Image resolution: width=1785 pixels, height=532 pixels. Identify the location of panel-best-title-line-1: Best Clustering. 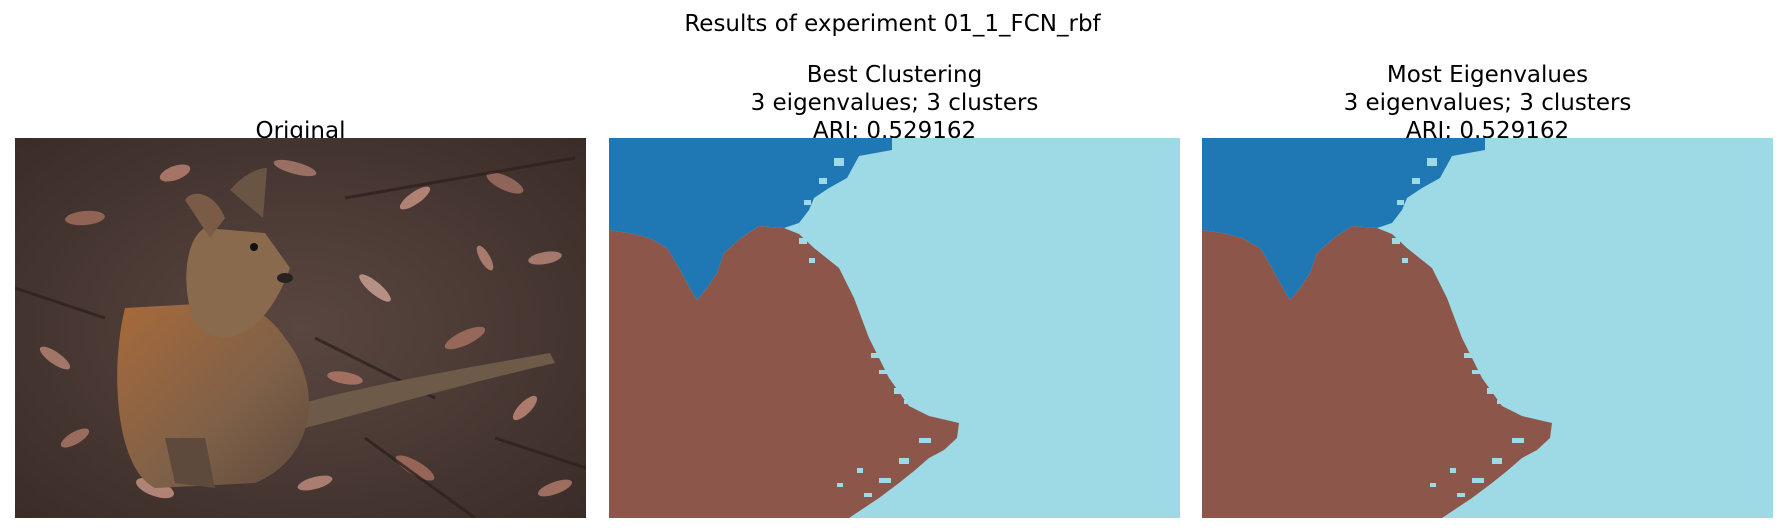
(894, 75).